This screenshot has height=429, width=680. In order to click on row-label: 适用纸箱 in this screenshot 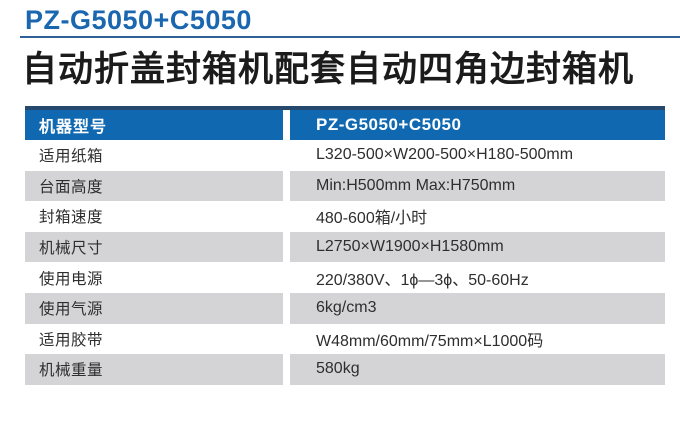, I will do `click(154, 155)`.